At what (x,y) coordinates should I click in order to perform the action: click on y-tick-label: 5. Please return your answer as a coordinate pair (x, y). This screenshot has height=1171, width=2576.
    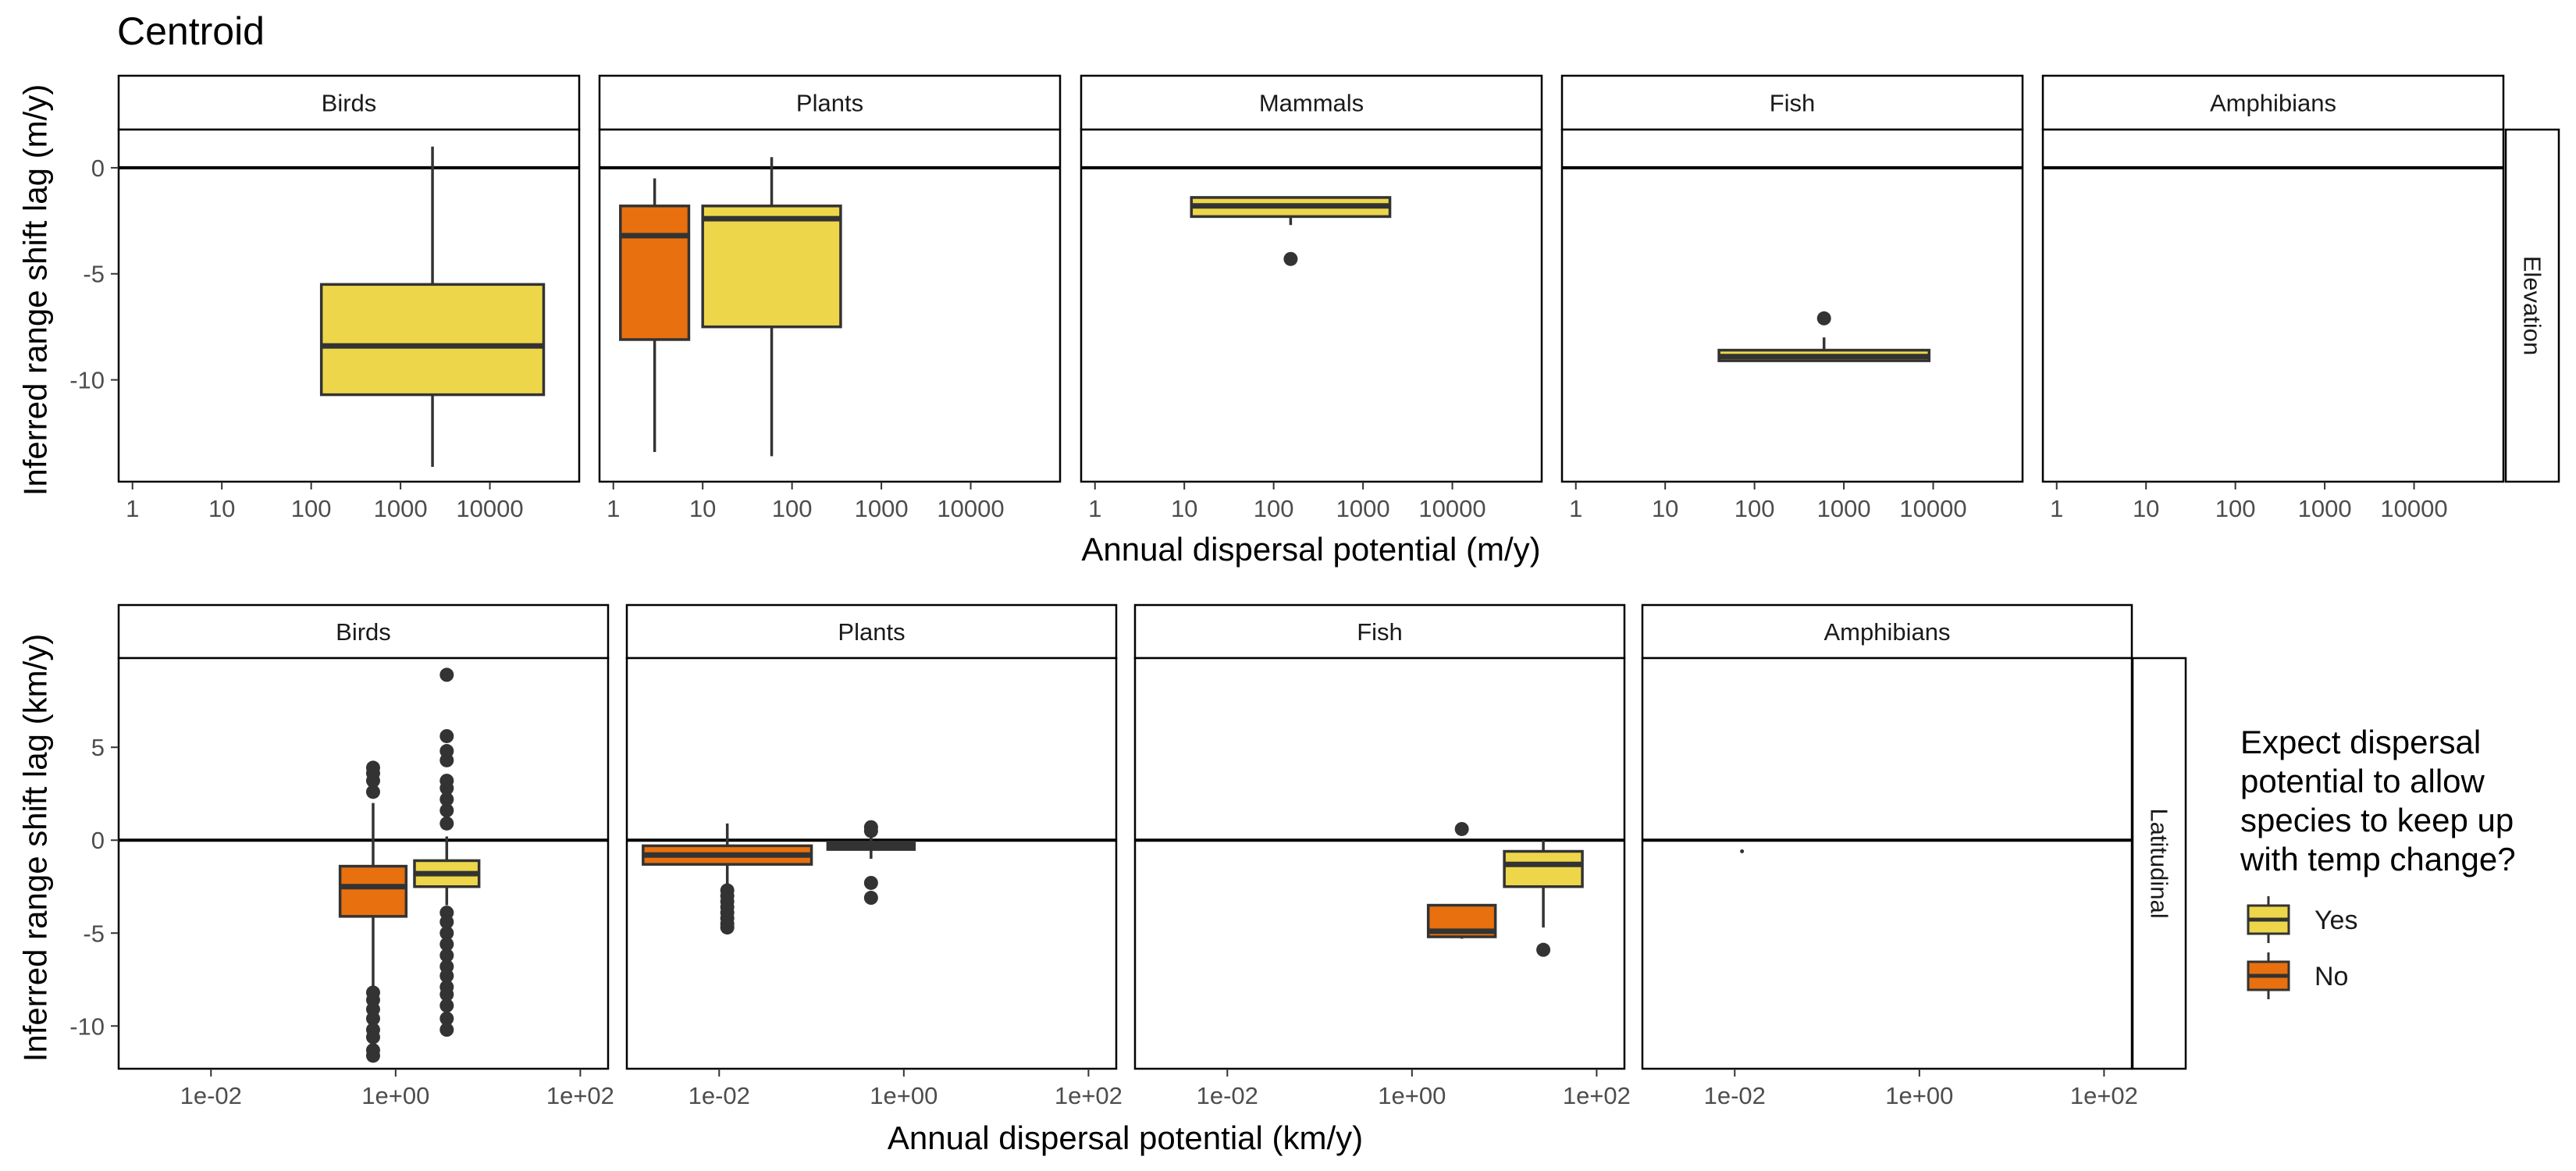
    Looking at the image, I should click on (98, 747).